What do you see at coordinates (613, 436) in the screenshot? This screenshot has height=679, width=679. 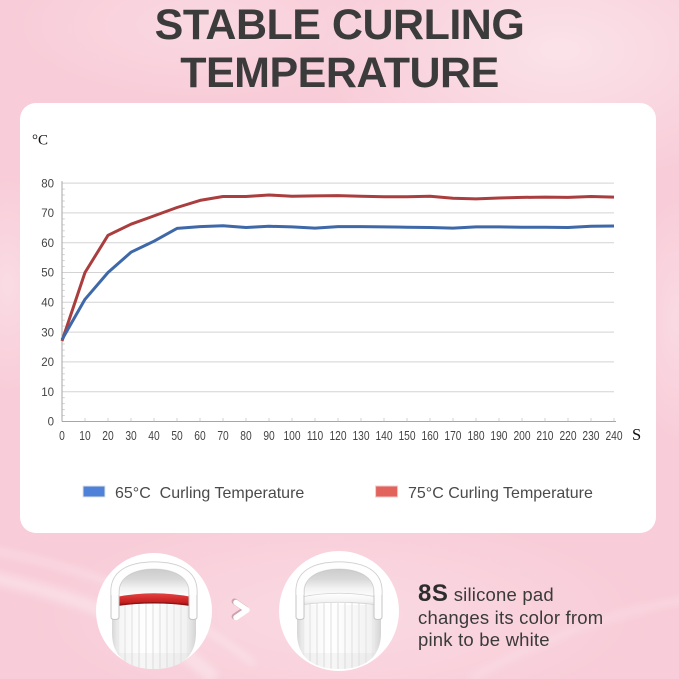 I see `svg-text: 240` at bounding box center [613, 436].